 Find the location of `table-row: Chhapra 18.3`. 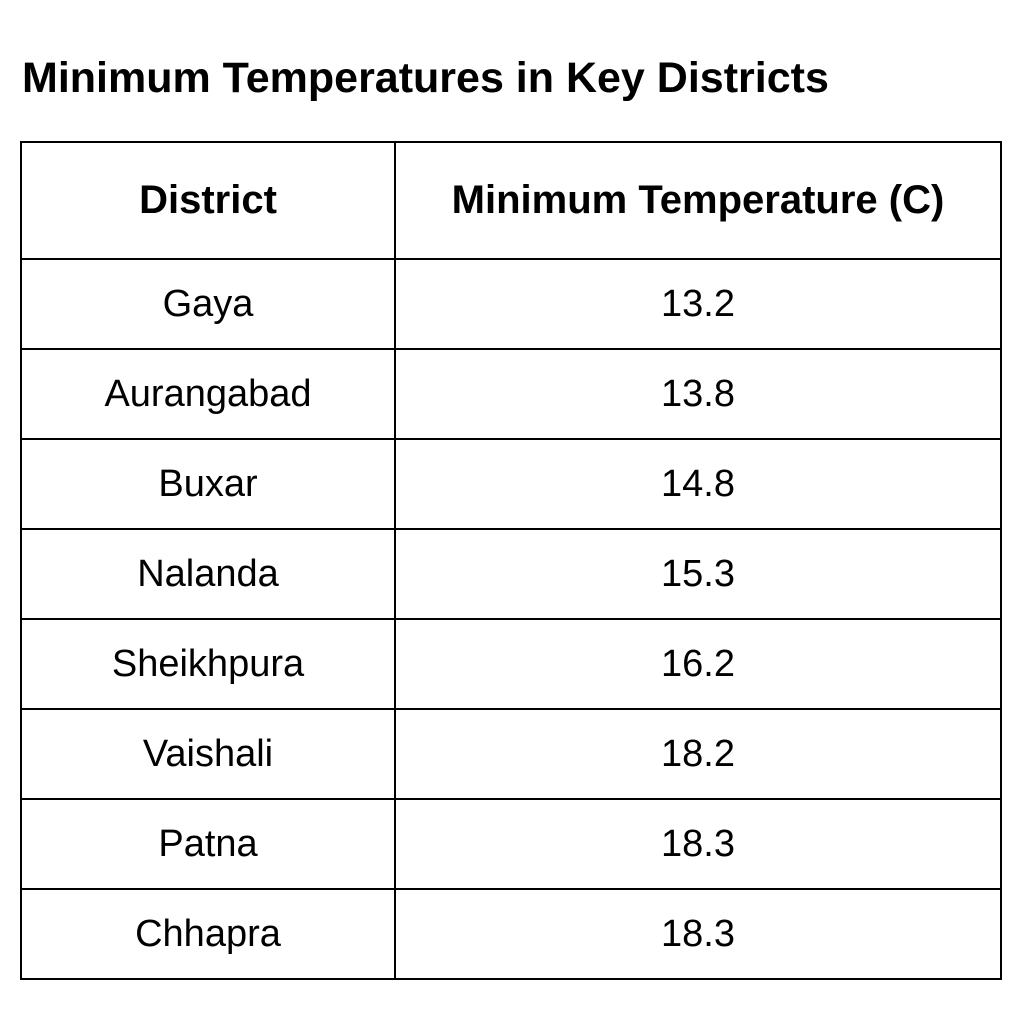

table-row: Chhapra 18.3 is located at coordinates (511, 934).